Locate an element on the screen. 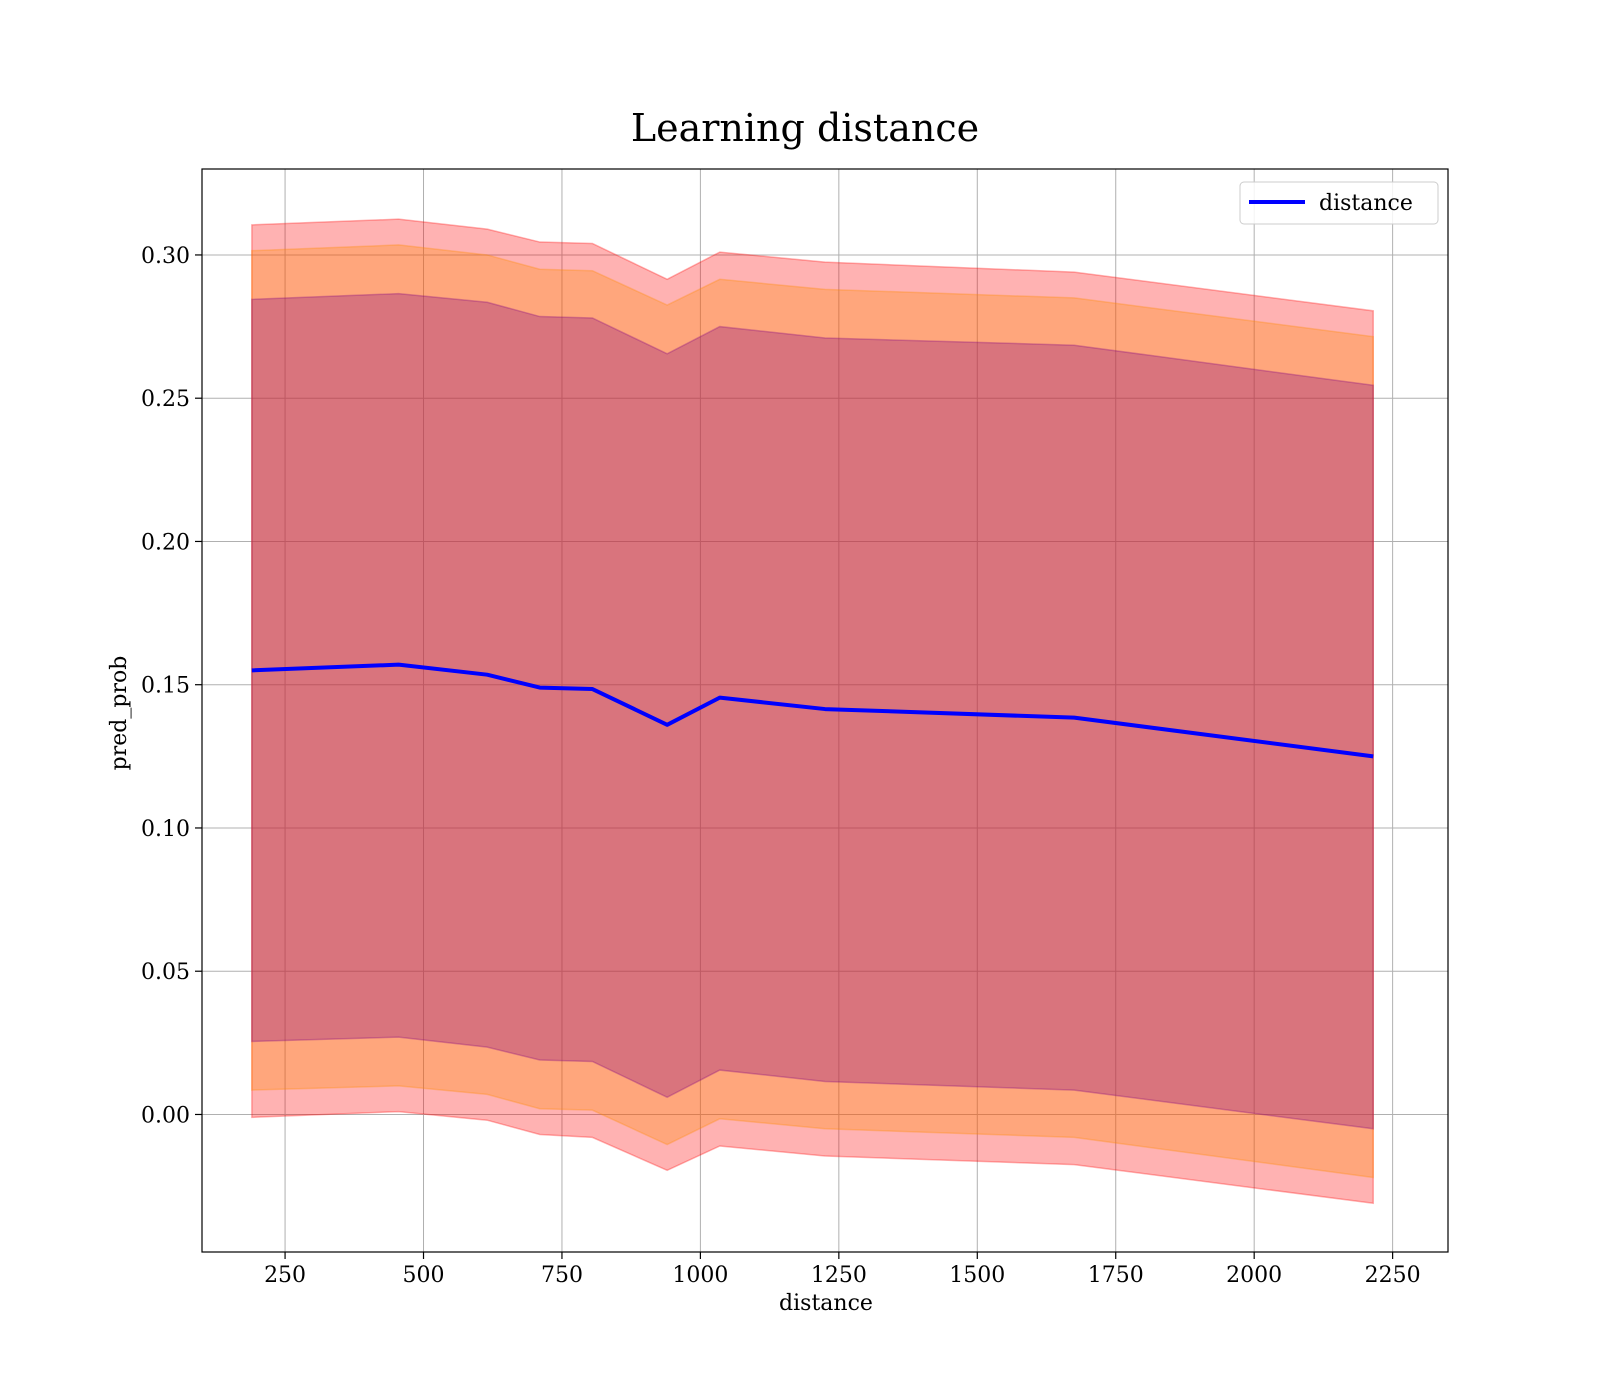 The height and width of the screenshot is (1400, 1600). y-tick-label-3: 0.15 is located at coordinates (165, 686).